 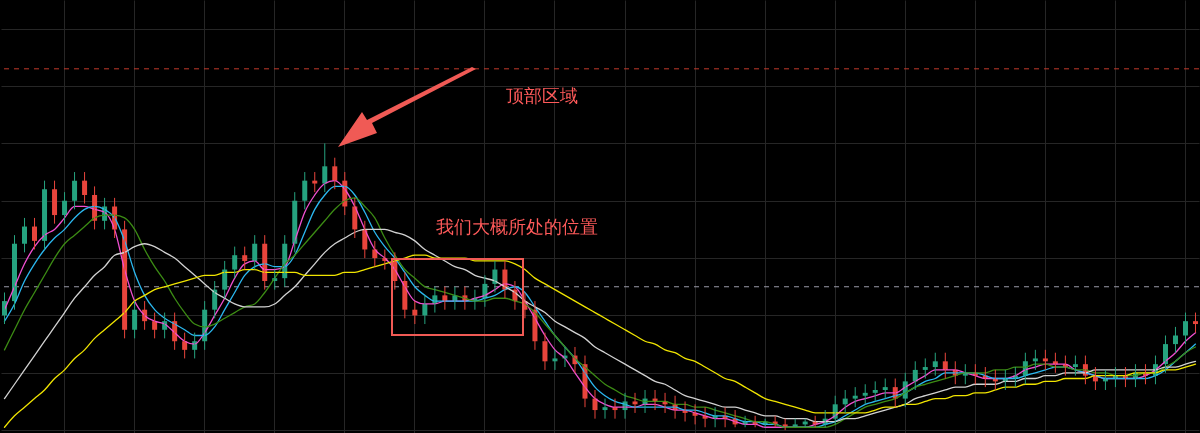 What do you see at coordinates (542, 95) in the screenshot?
I see `text: 顶部区域` at bounding box center [542, 95].